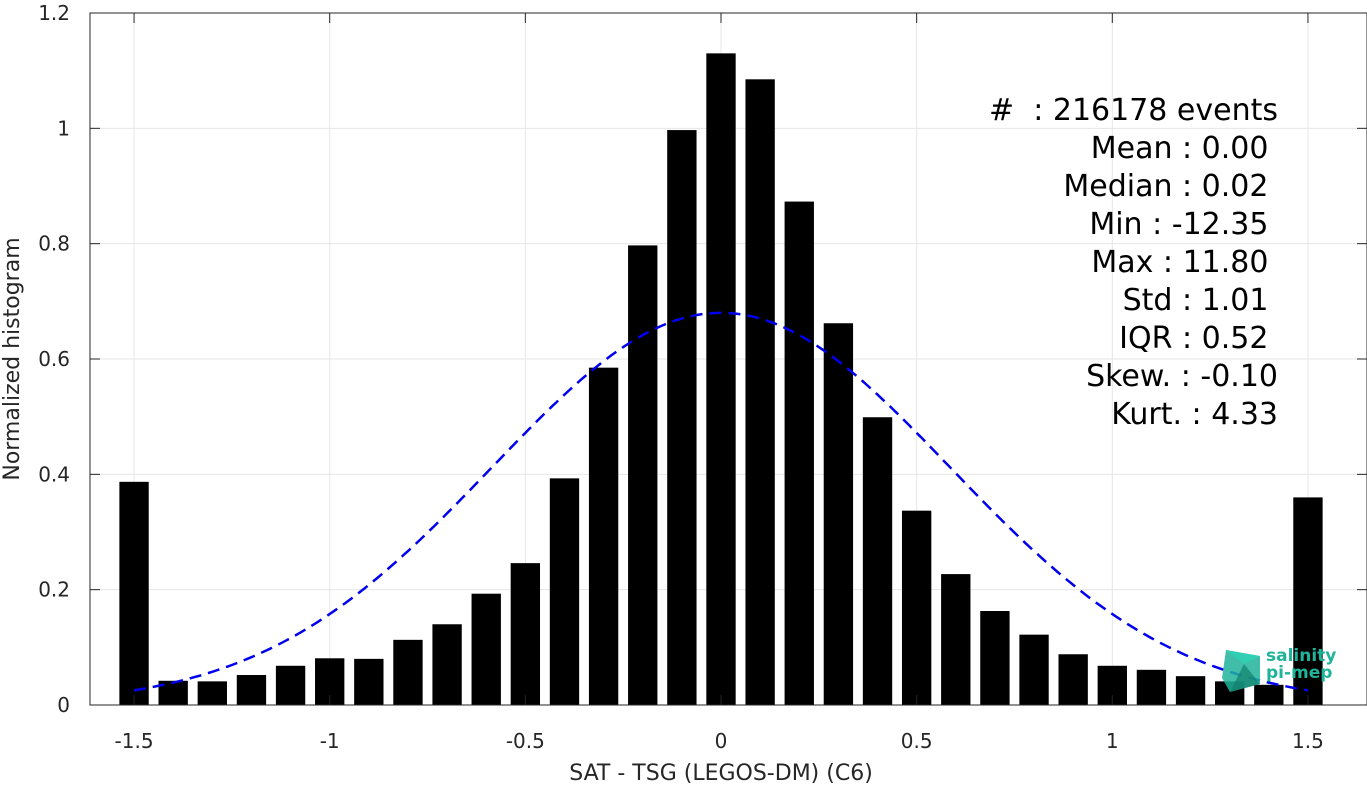 The image size is (1367, 785). I want to click on stat-events: # : 216178 events, so click(1133, 110).